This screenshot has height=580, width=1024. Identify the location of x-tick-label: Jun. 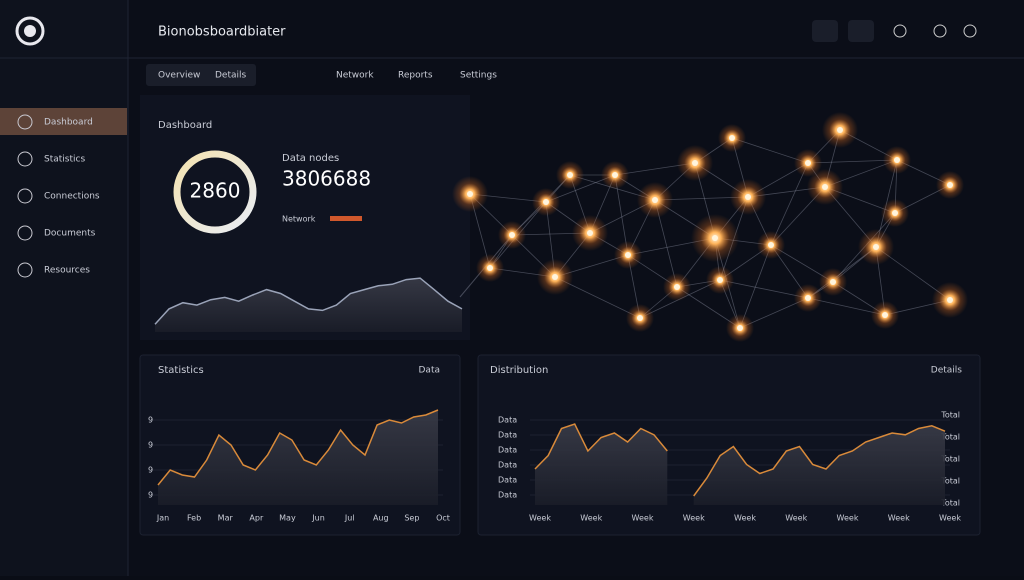
(318, 518).